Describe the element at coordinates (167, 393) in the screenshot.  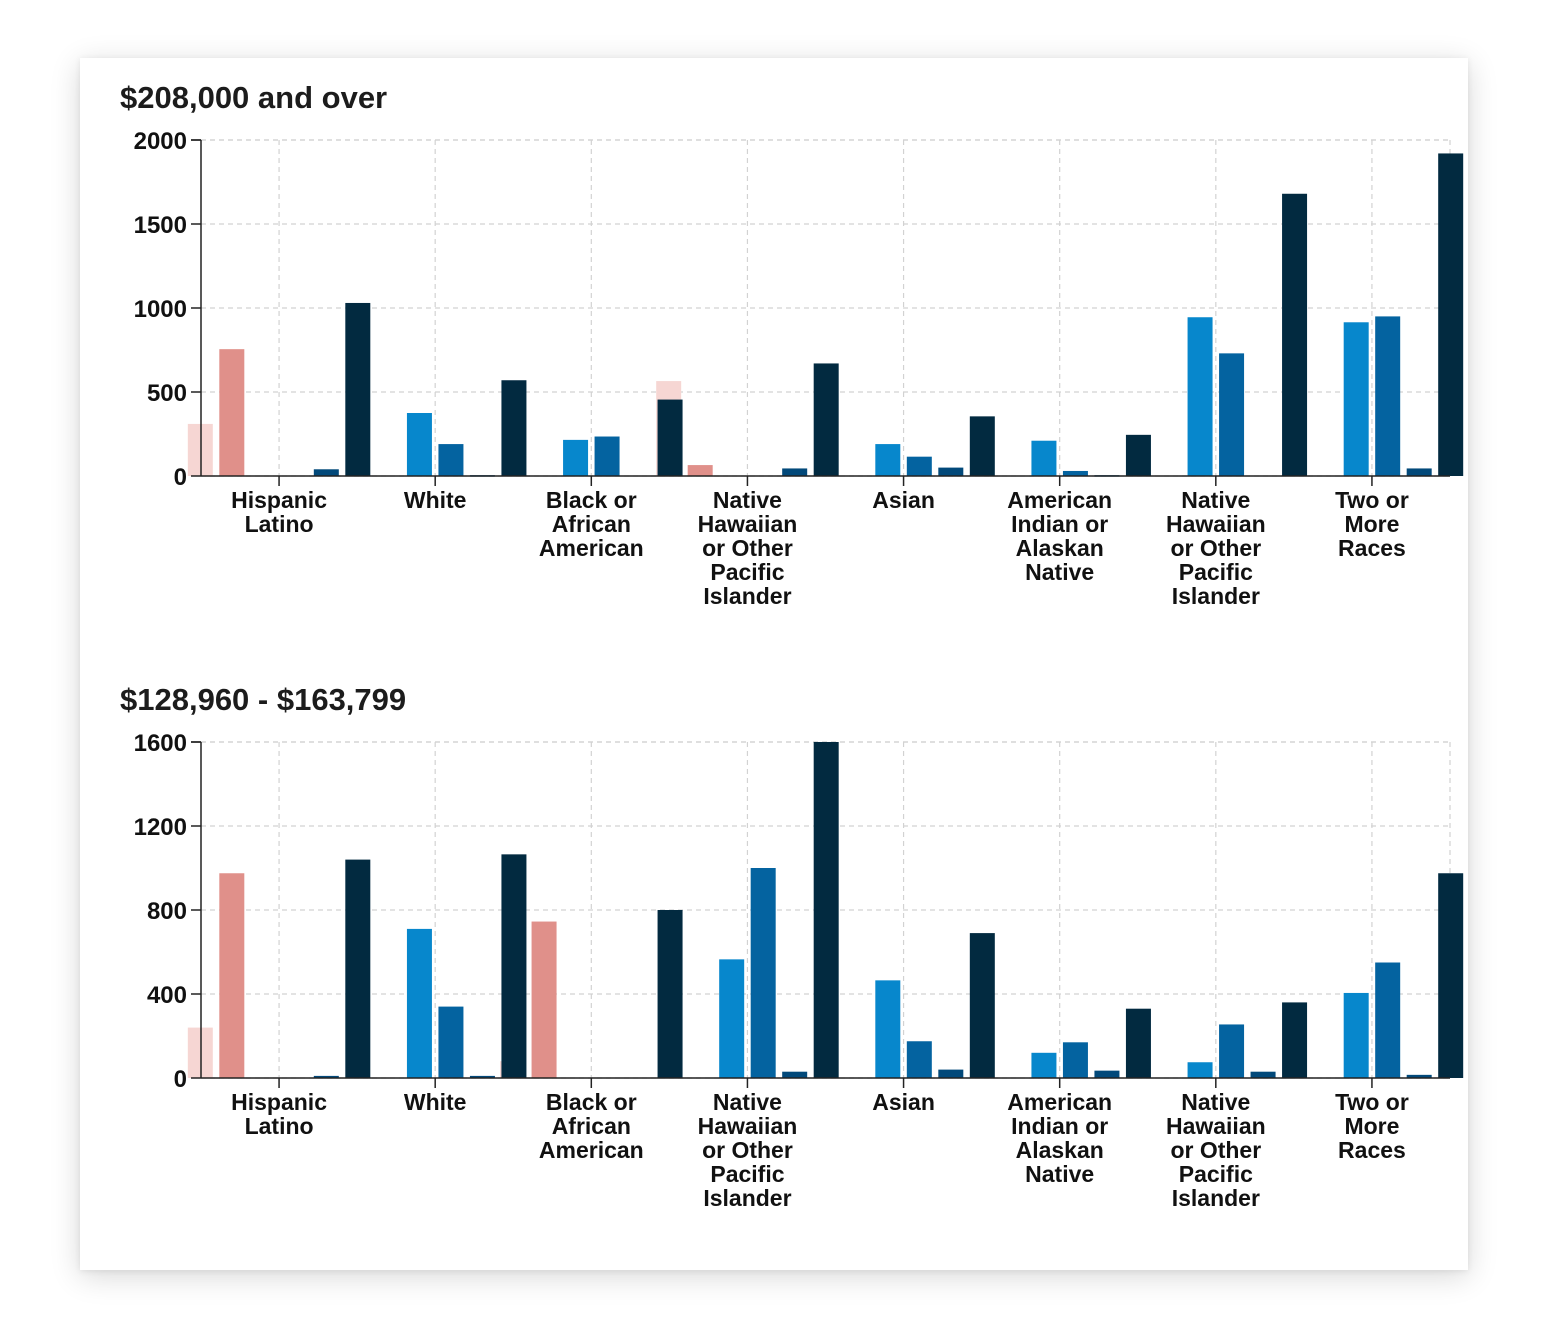
I see `y-tick-label: 500` at that location.